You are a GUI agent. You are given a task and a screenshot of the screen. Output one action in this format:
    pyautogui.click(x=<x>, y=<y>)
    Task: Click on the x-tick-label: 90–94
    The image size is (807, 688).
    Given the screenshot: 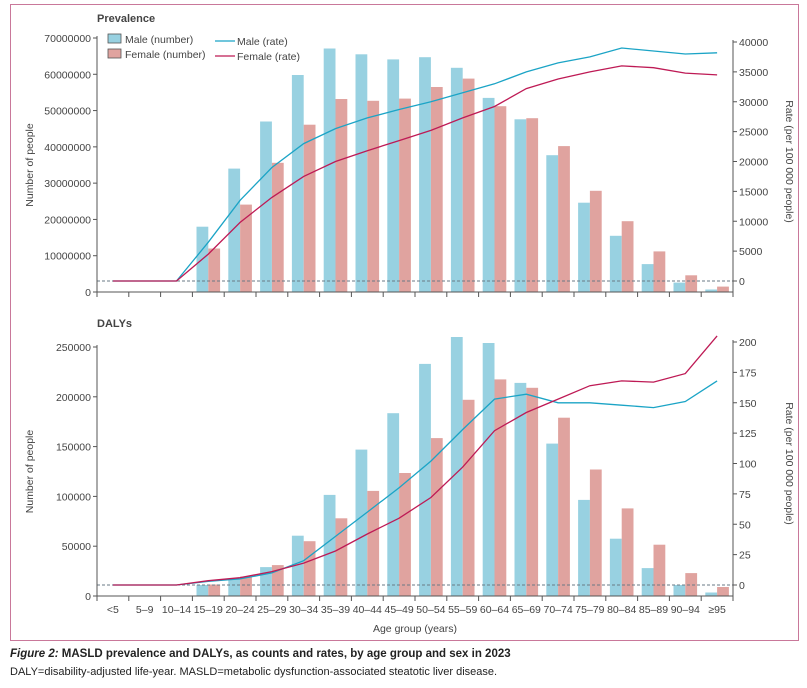 What is the action you would take?
    pyautogui.click(x=685, y=610)
    